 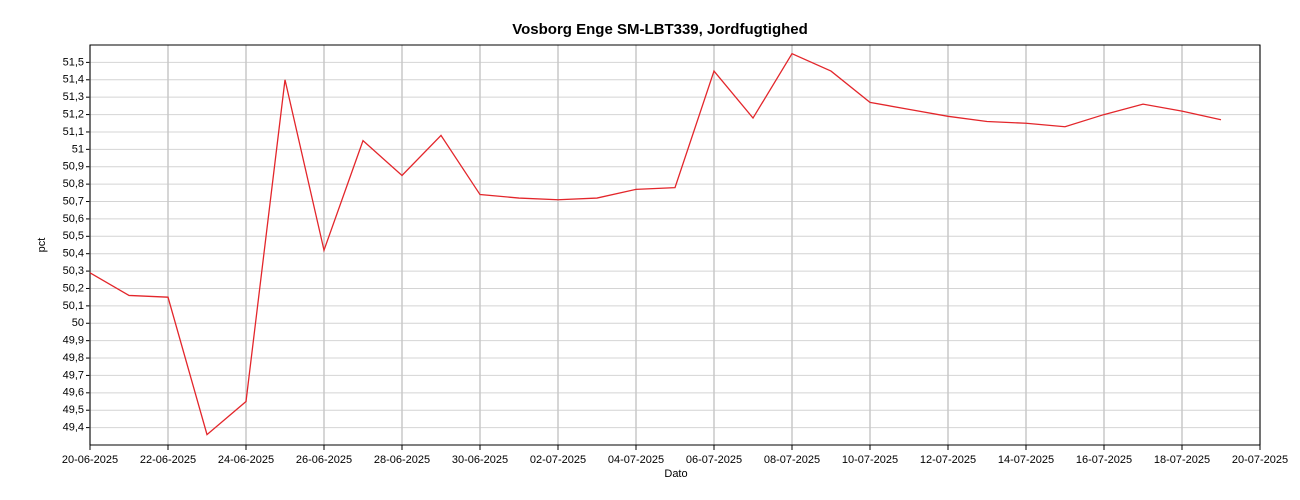 What do you see at coordinates (73, 97) in the screenshot?
I see `y-tick-label: 51,3` at bounding box center [73, 97].